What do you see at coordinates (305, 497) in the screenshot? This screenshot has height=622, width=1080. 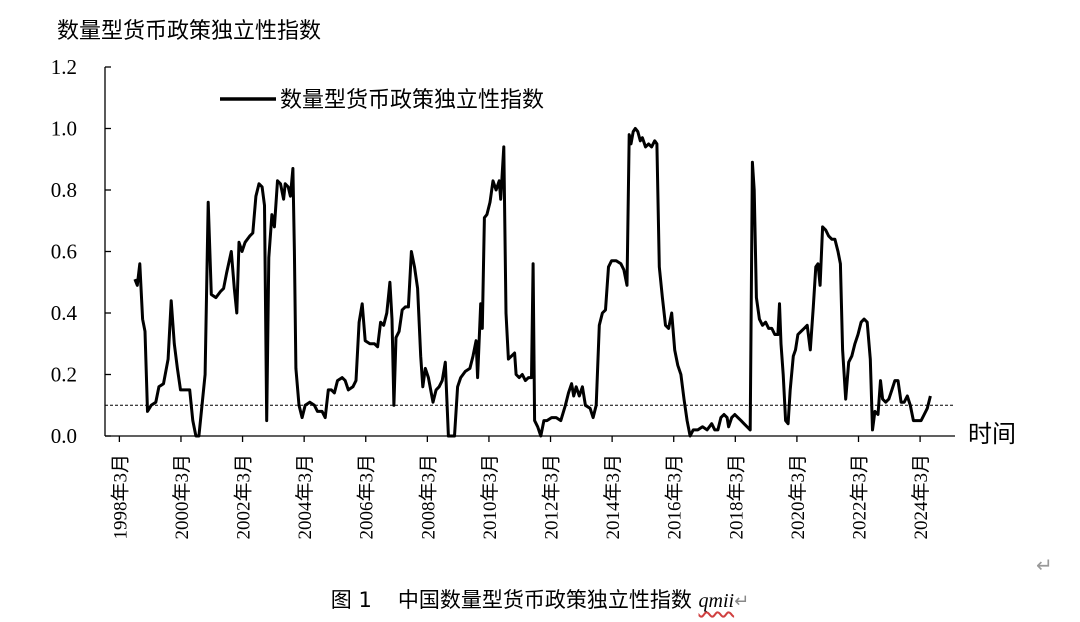 I see `x-tick-label: 2004年3月` at bounding box center [305, 497].